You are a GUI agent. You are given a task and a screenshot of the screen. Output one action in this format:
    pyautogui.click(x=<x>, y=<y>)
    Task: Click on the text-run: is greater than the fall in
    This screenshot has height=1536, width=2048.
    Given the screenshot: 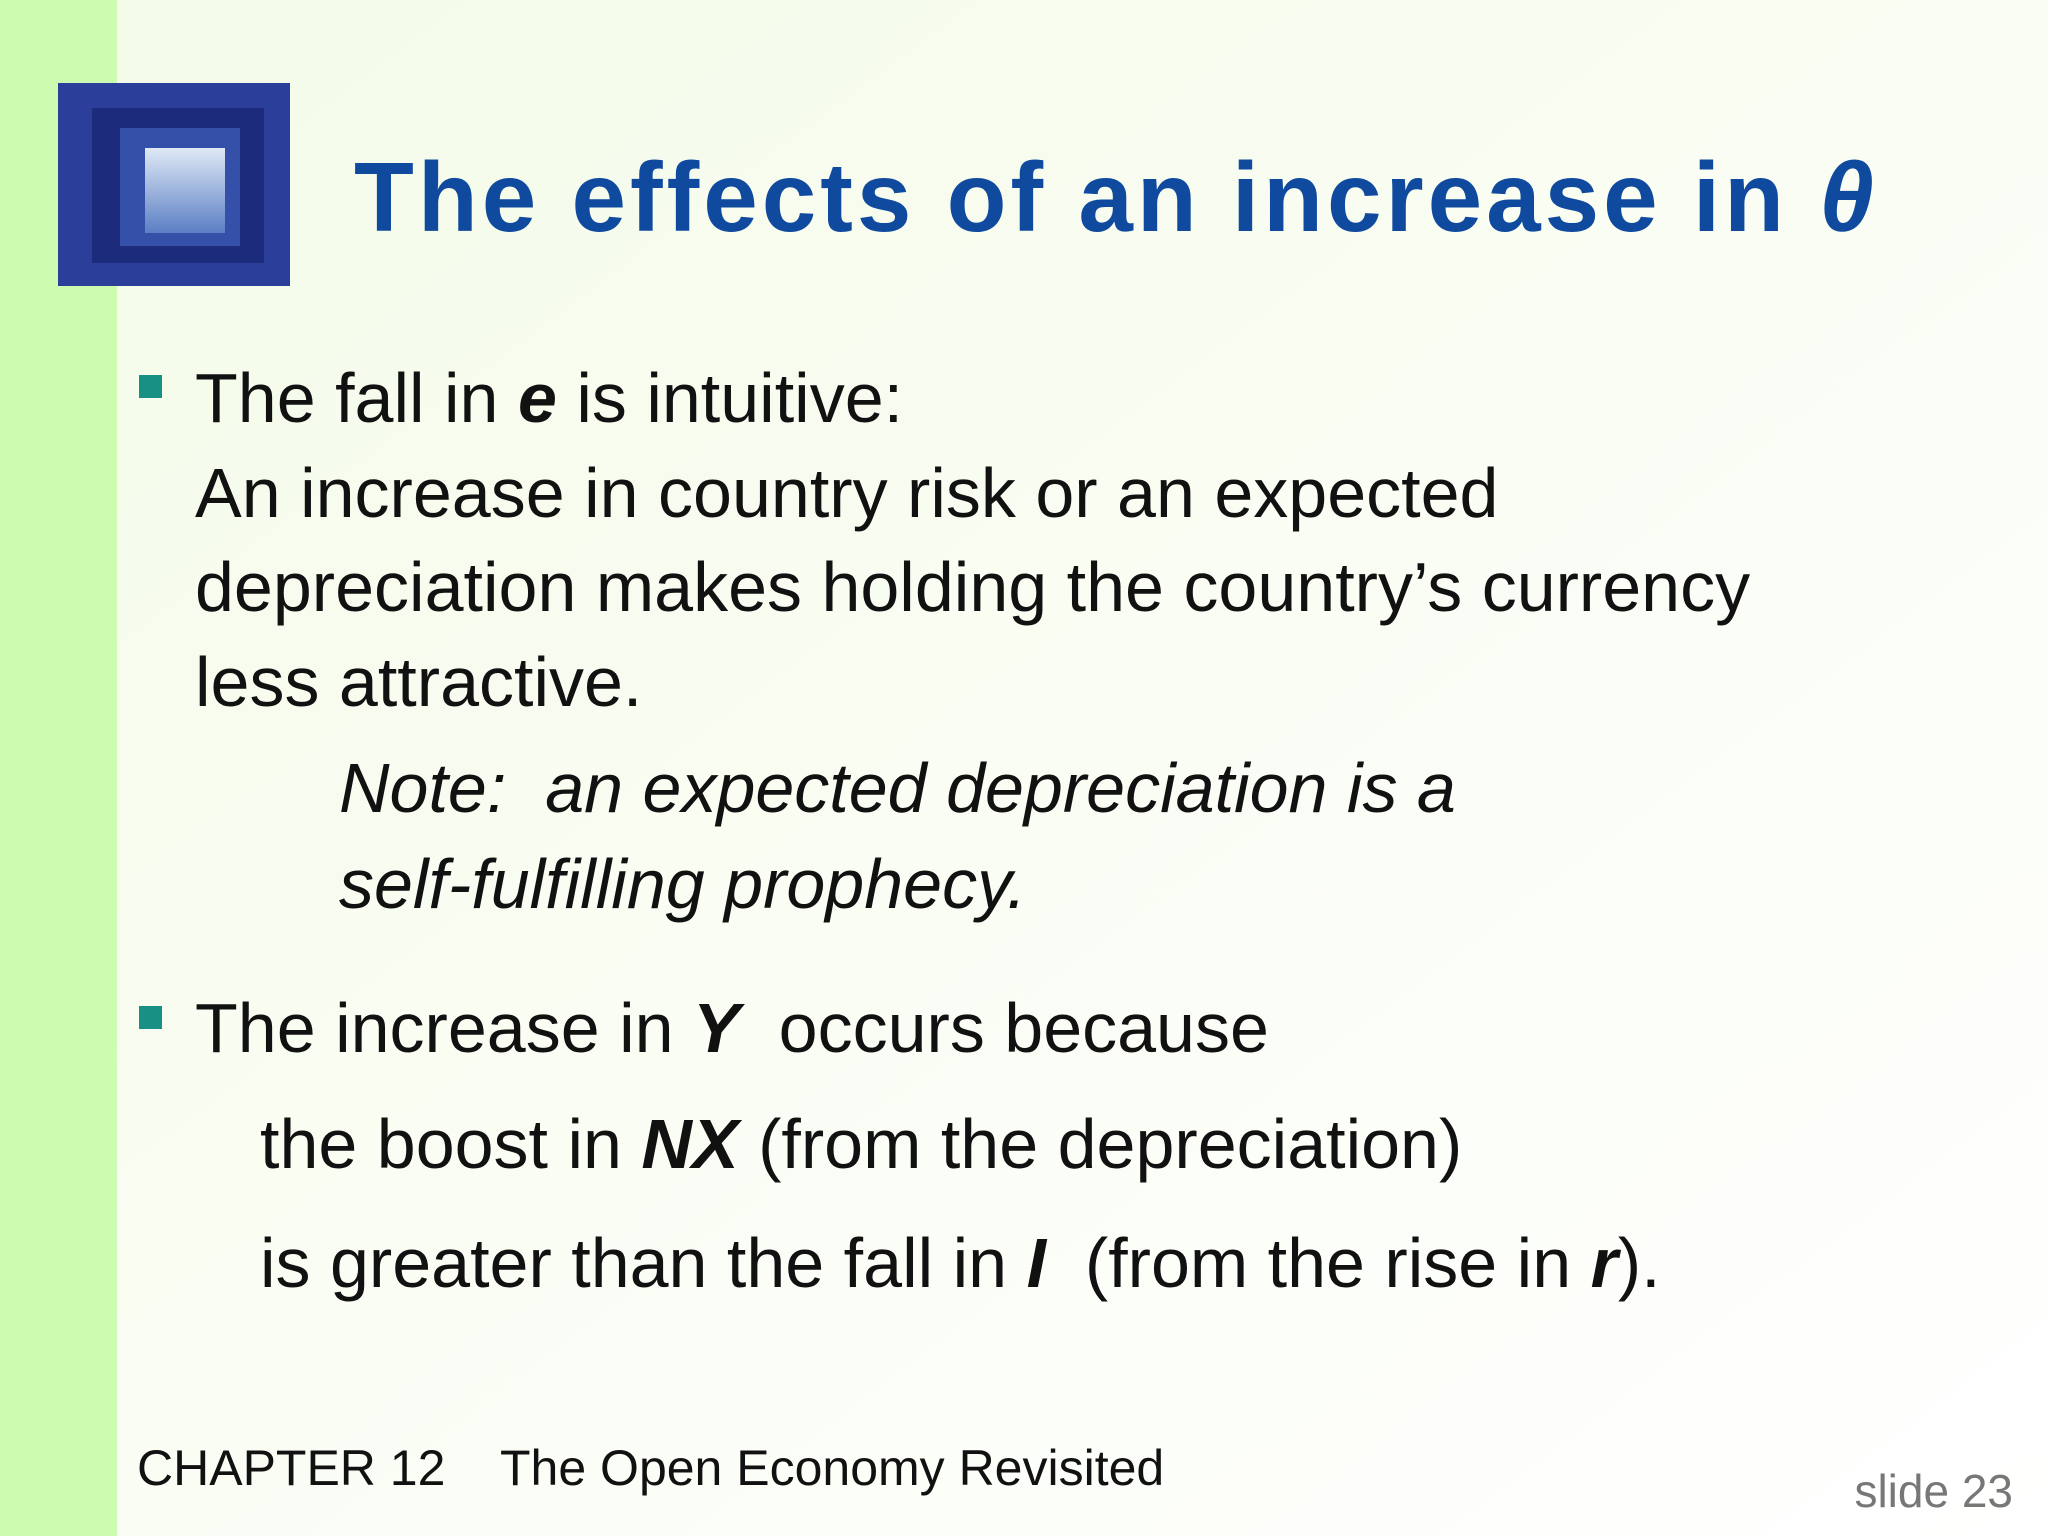 What is the action you would take?
    pyautogui.click(x=643, y=1263)
    